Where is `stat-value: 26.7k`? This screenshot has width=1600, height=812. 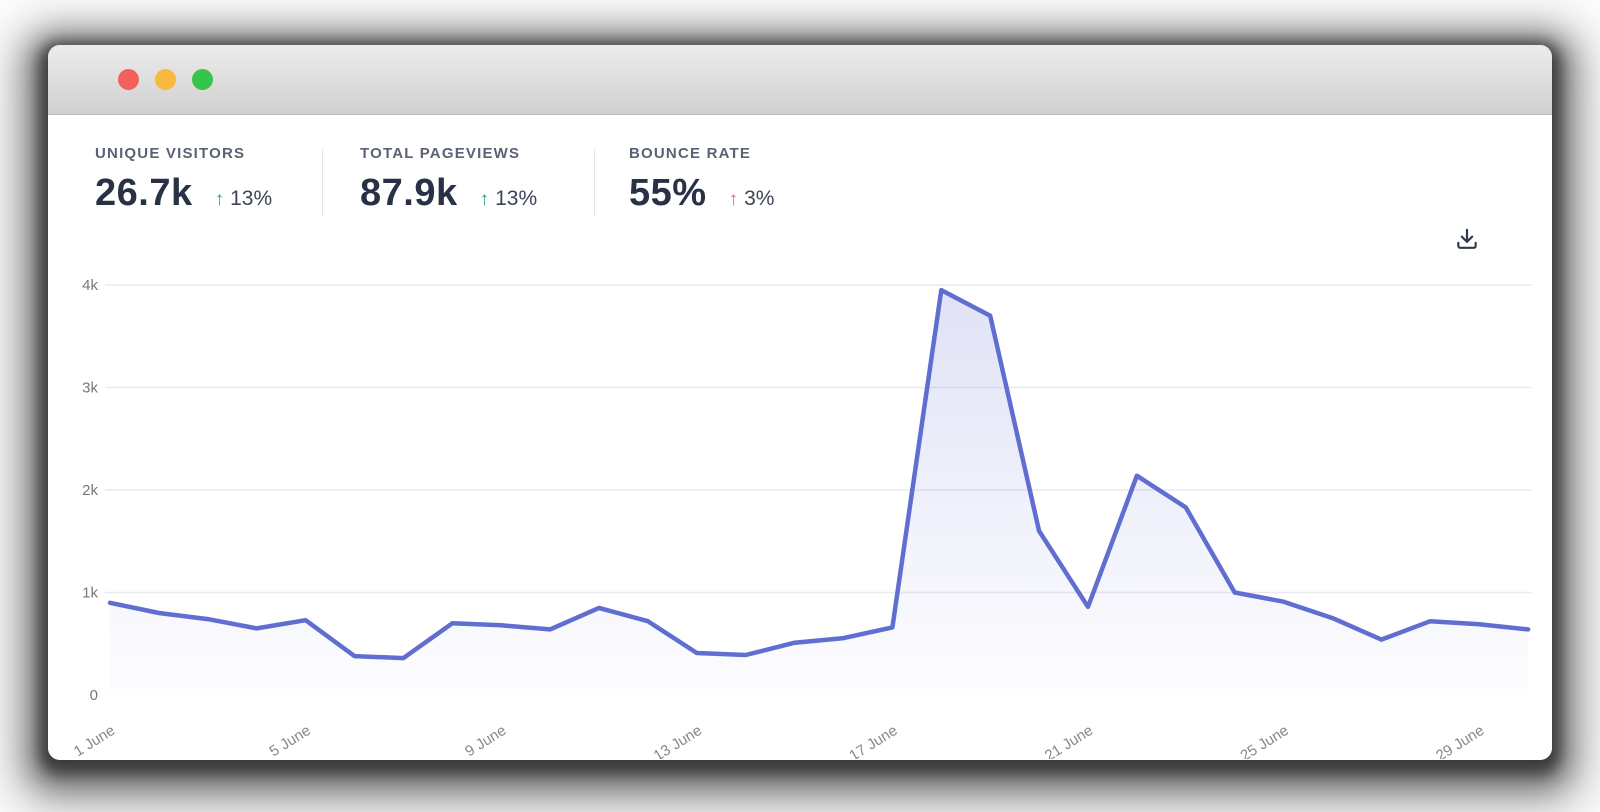 stat-value: 26.7k is located at coordinates (144, 193).